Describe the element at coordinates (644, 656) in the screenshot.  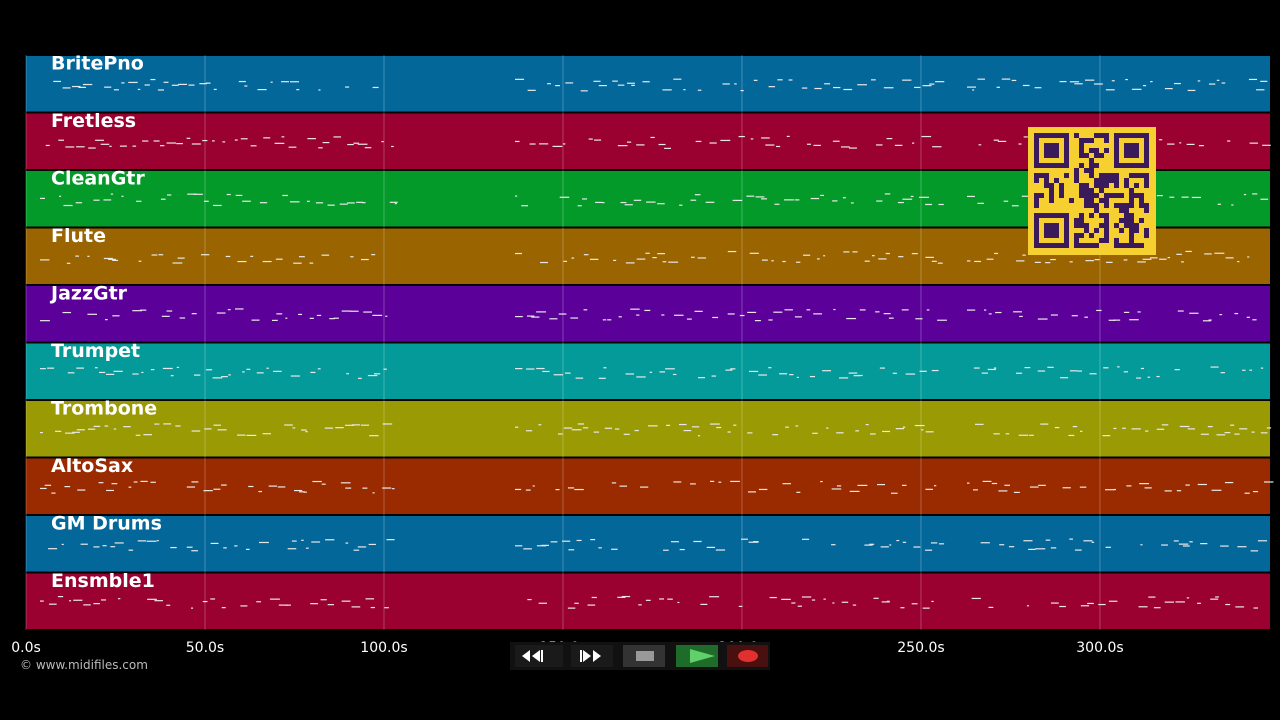
I see `stop-button` at that location.